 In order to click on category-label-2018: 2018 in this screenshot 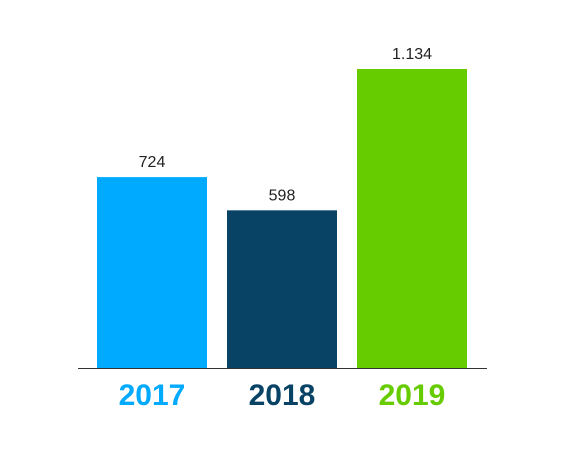, I will do `click(282, 395)`.